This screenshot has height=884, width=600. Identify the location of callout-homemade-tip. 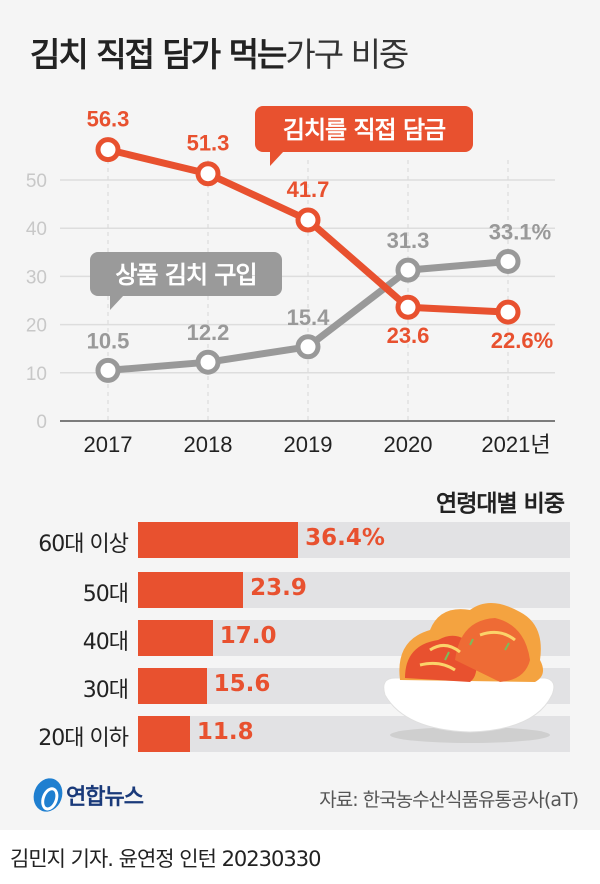
(277, 158).